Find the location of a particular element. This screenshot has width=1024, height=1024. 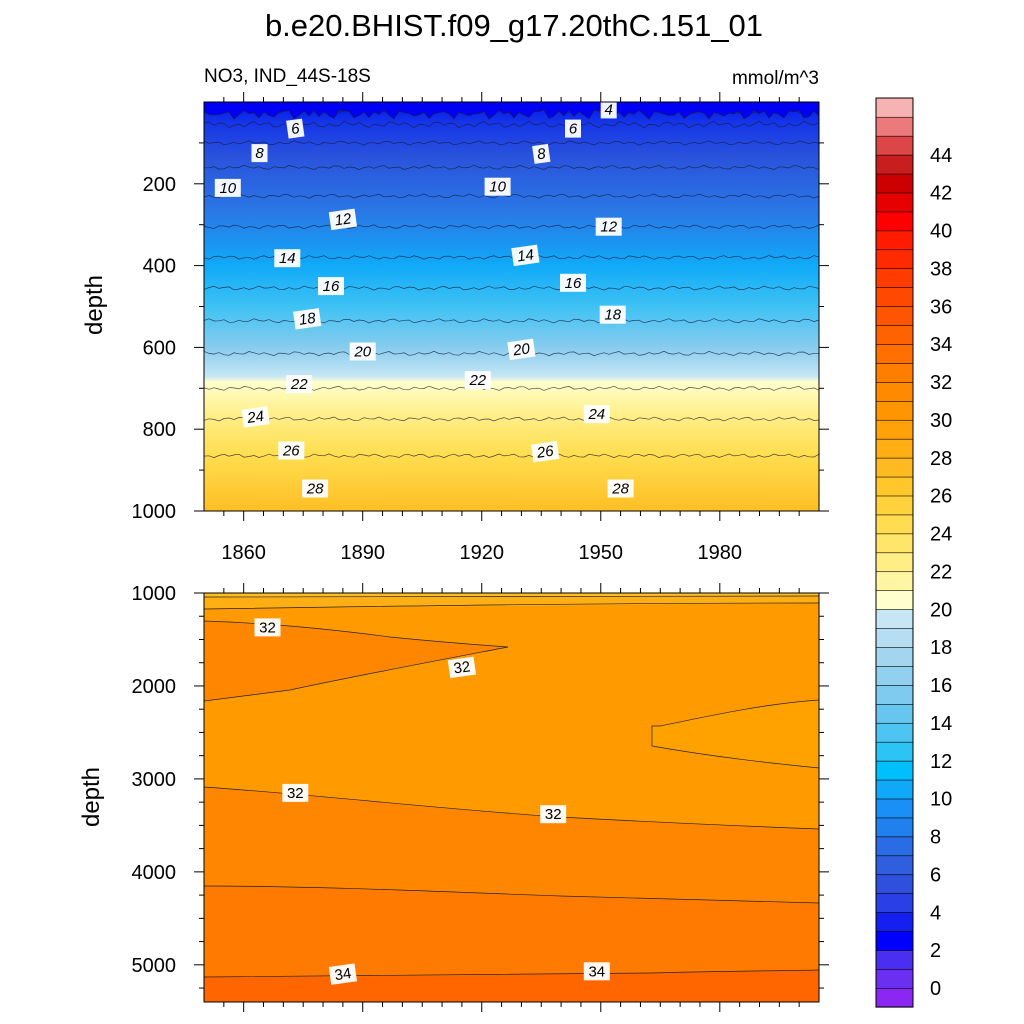

lower-contour-label-text-2: 32 is located at coordinates (295, 793).